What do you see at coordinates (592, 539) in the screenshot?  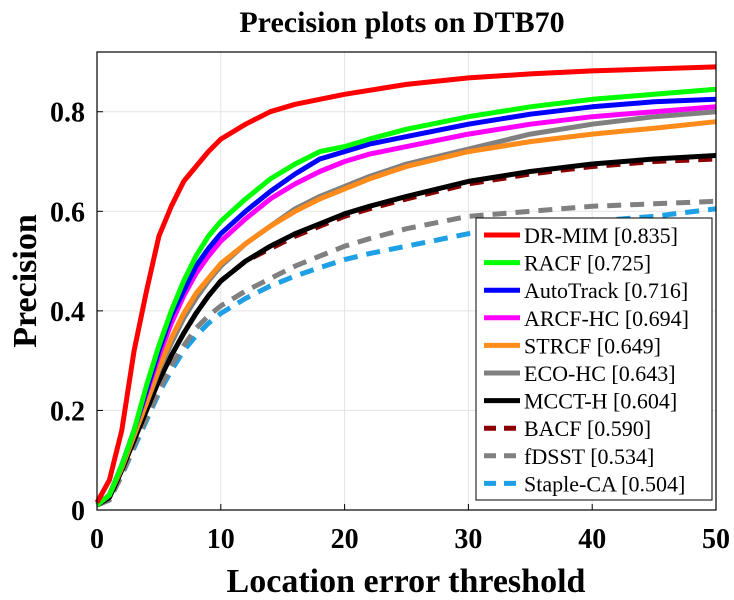 I see `x-tick-label: 40` at bounding box center [592, 539].